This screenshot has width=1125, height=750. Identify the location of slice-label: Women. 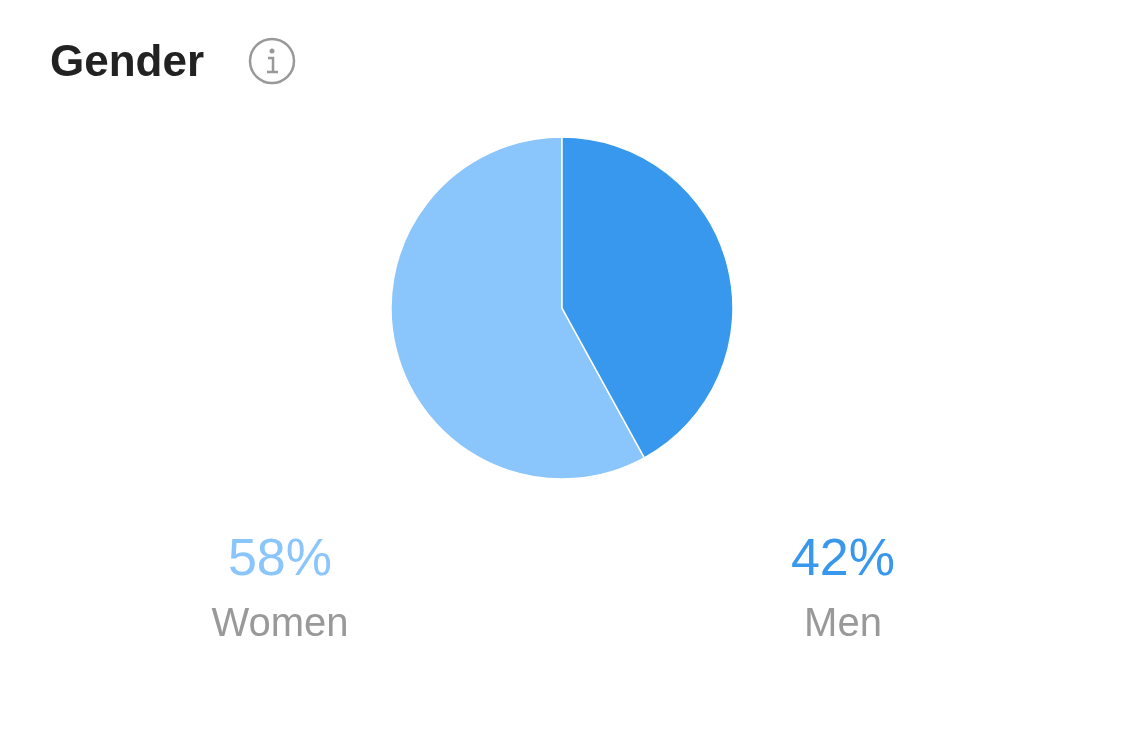
(280, 622).